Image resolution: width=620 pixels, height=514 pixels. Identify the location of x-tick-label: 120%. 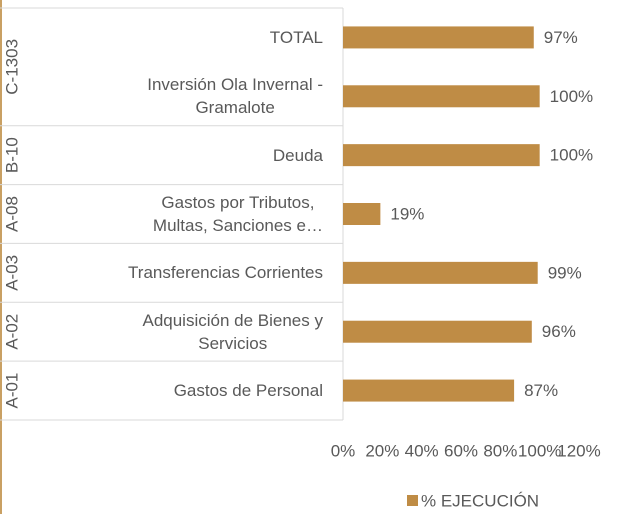
(578, 450).